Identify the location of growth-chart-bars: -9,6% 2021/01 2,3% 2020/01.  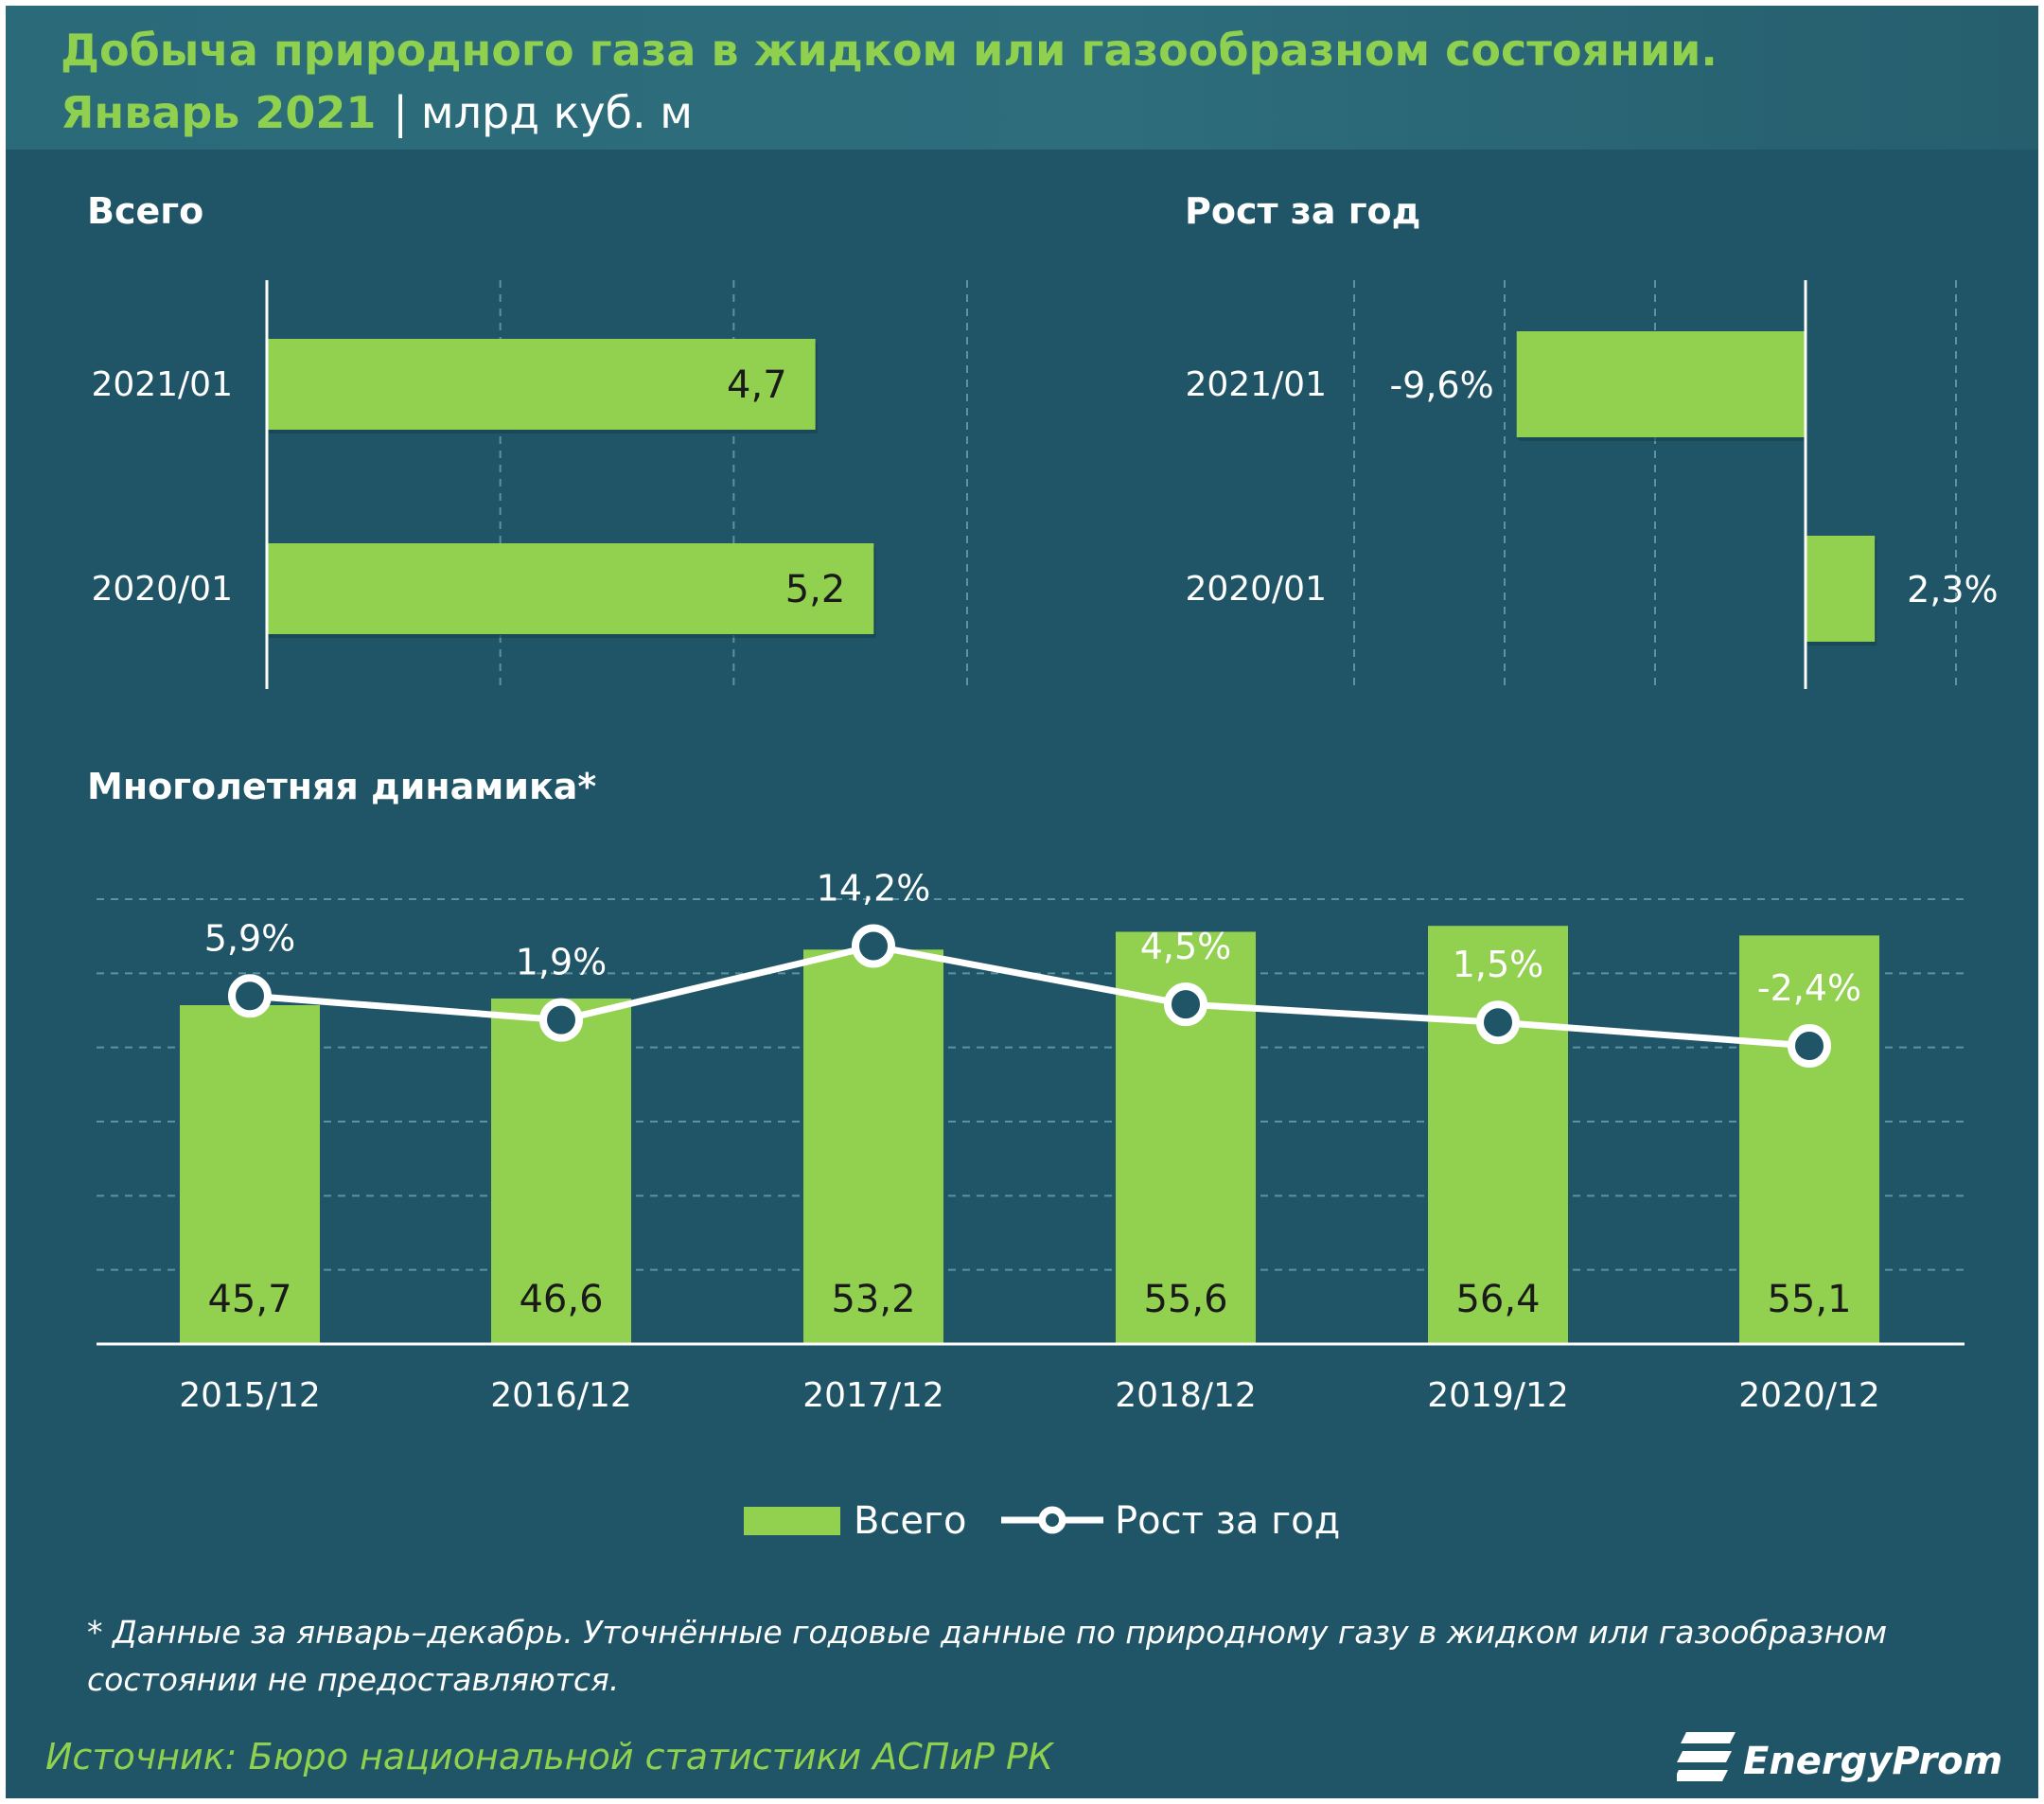
(1592, 488).